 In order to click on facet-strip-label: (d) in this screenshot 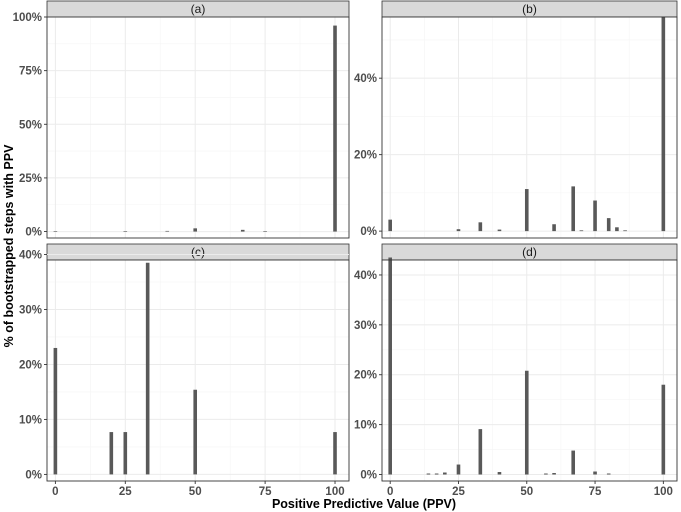, I will do `click(529, 252)`.